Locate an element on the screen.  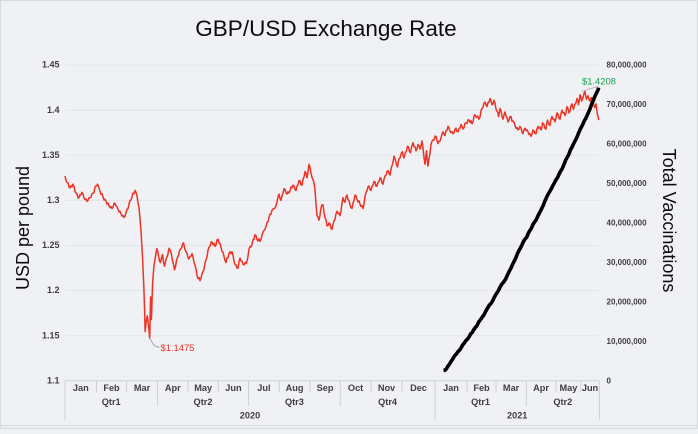
svg-text: 80,000,000 is located at coordinates (627, 64).